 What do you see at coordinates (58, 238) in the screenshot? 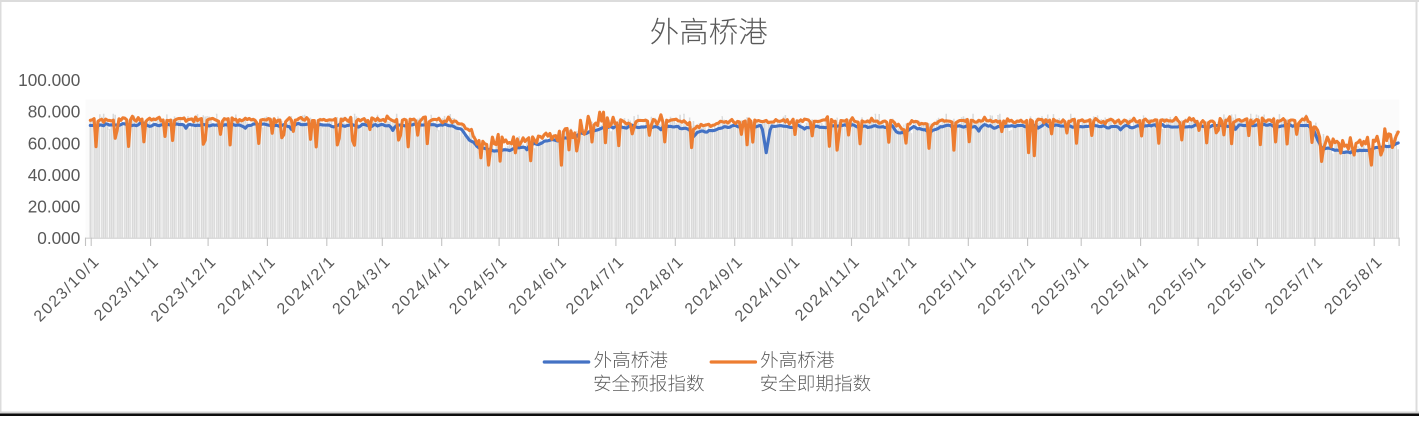
I see `svg-text: 0.000` at bounding box center [58, 238].